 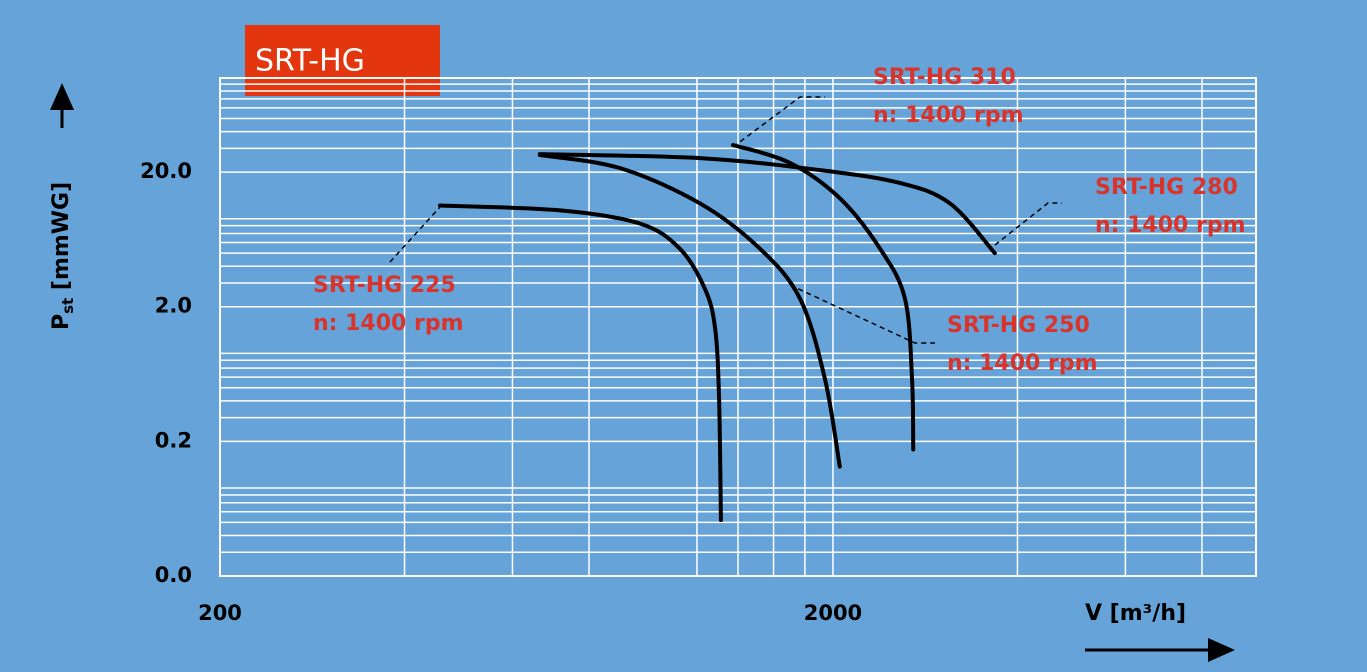 I want to click on y-label-rest: [mmWG], so click(x=61, y=240).